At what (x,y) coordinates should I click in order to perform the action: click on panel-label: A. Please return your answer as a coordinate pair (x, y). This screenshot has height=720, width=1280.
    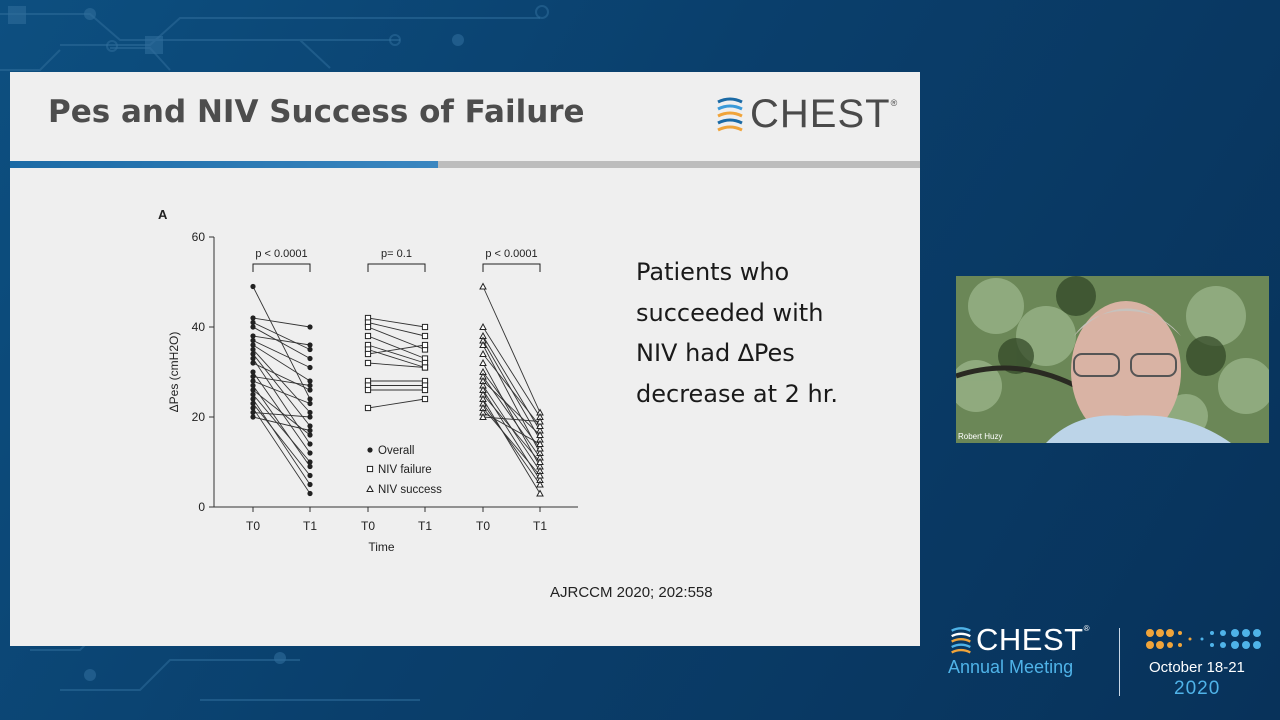
    Looking at the image, I should click on (163, 214).